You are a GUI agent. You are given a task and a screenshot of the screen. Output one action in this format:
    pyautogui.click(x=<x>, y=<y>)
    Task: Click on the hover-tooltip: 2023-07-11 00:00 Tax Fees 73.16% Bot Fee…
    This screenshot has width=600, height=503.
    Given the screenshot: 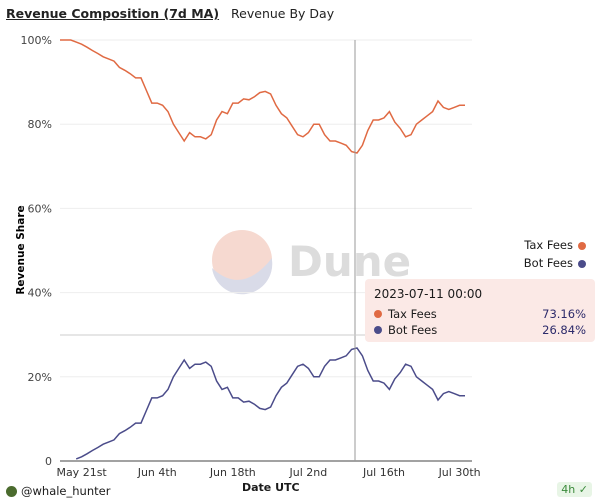 What is the action you would take?
    pyautogui.click(x=480, y=310)
    